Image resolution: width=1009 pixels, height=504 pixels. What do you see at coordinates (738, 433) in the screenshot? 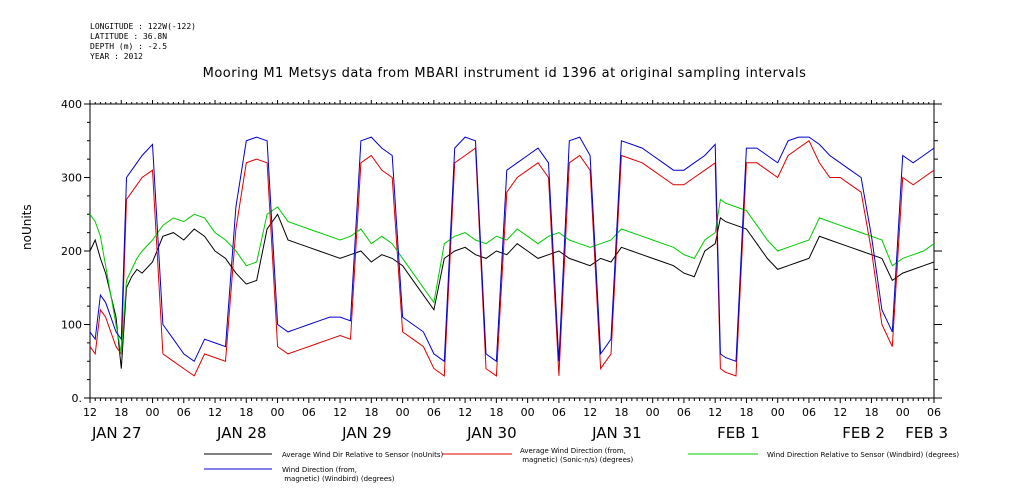
I see `x-day-label: FEB 1` at bounding box center [738, 433].